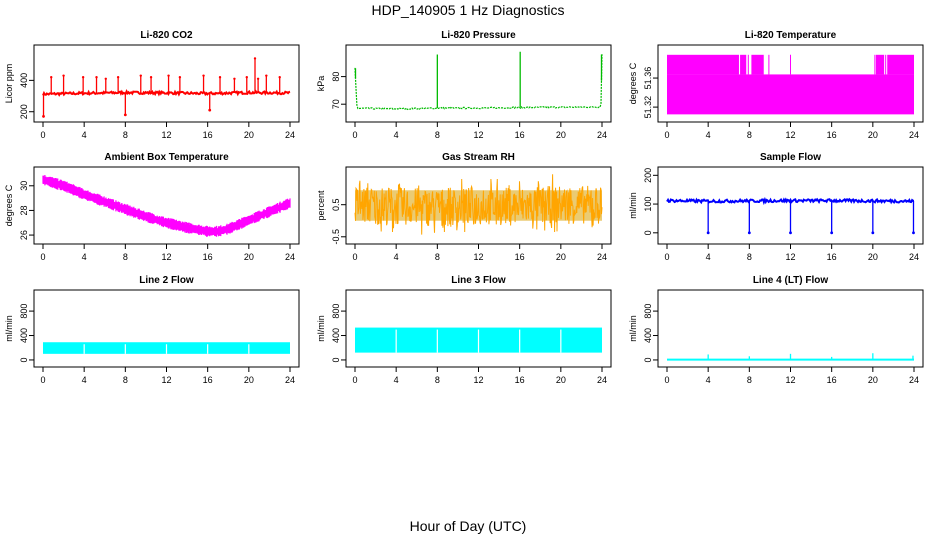  I want to click on panel-title: Sample Flow, so click(790, 157).